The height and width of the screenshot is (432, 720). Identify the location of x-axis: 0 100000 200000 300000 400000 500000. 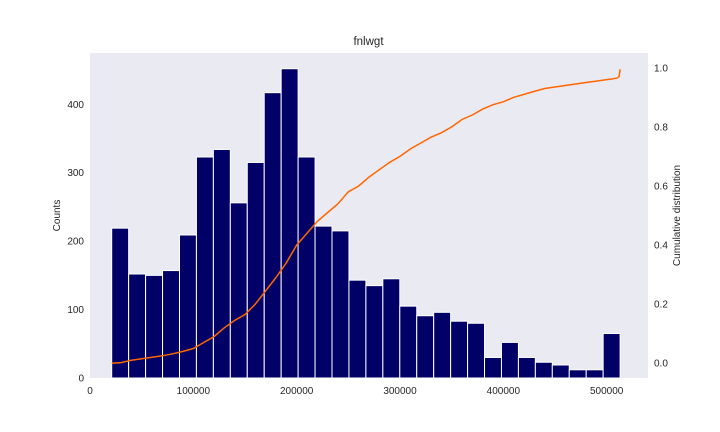
(355, 391).